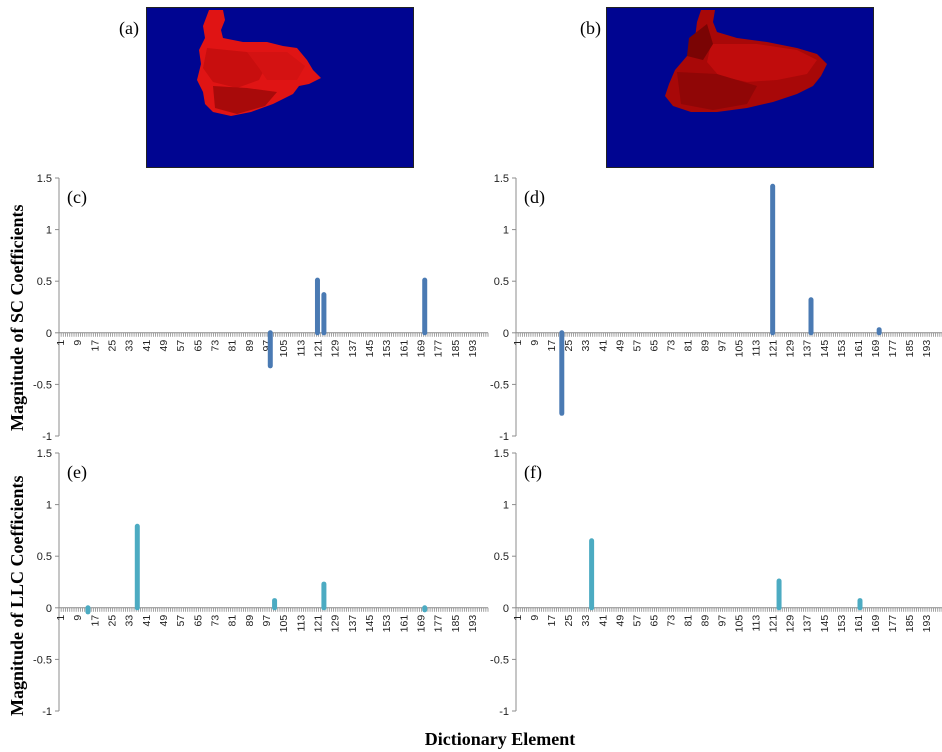 The image size is (942, 752). Describe the element at coordinates (17, 596) in the screenshot. I see `ylabel-llc: Magnitude of LLC Coefficients` at that location.